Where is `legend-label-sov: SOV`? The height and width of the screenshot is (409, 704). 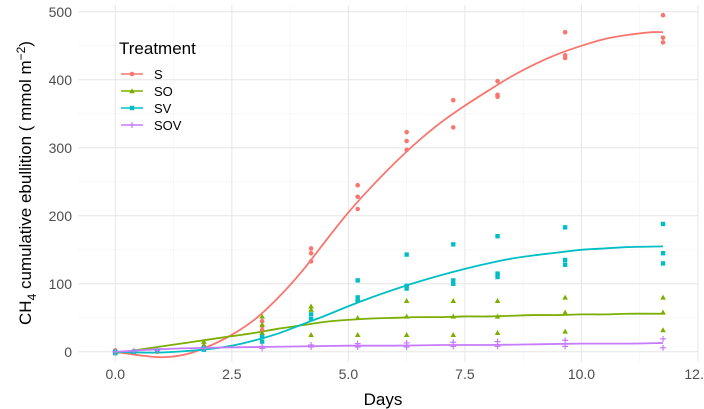
legend-label-sov: SOV is located at coordinates (168, 125).